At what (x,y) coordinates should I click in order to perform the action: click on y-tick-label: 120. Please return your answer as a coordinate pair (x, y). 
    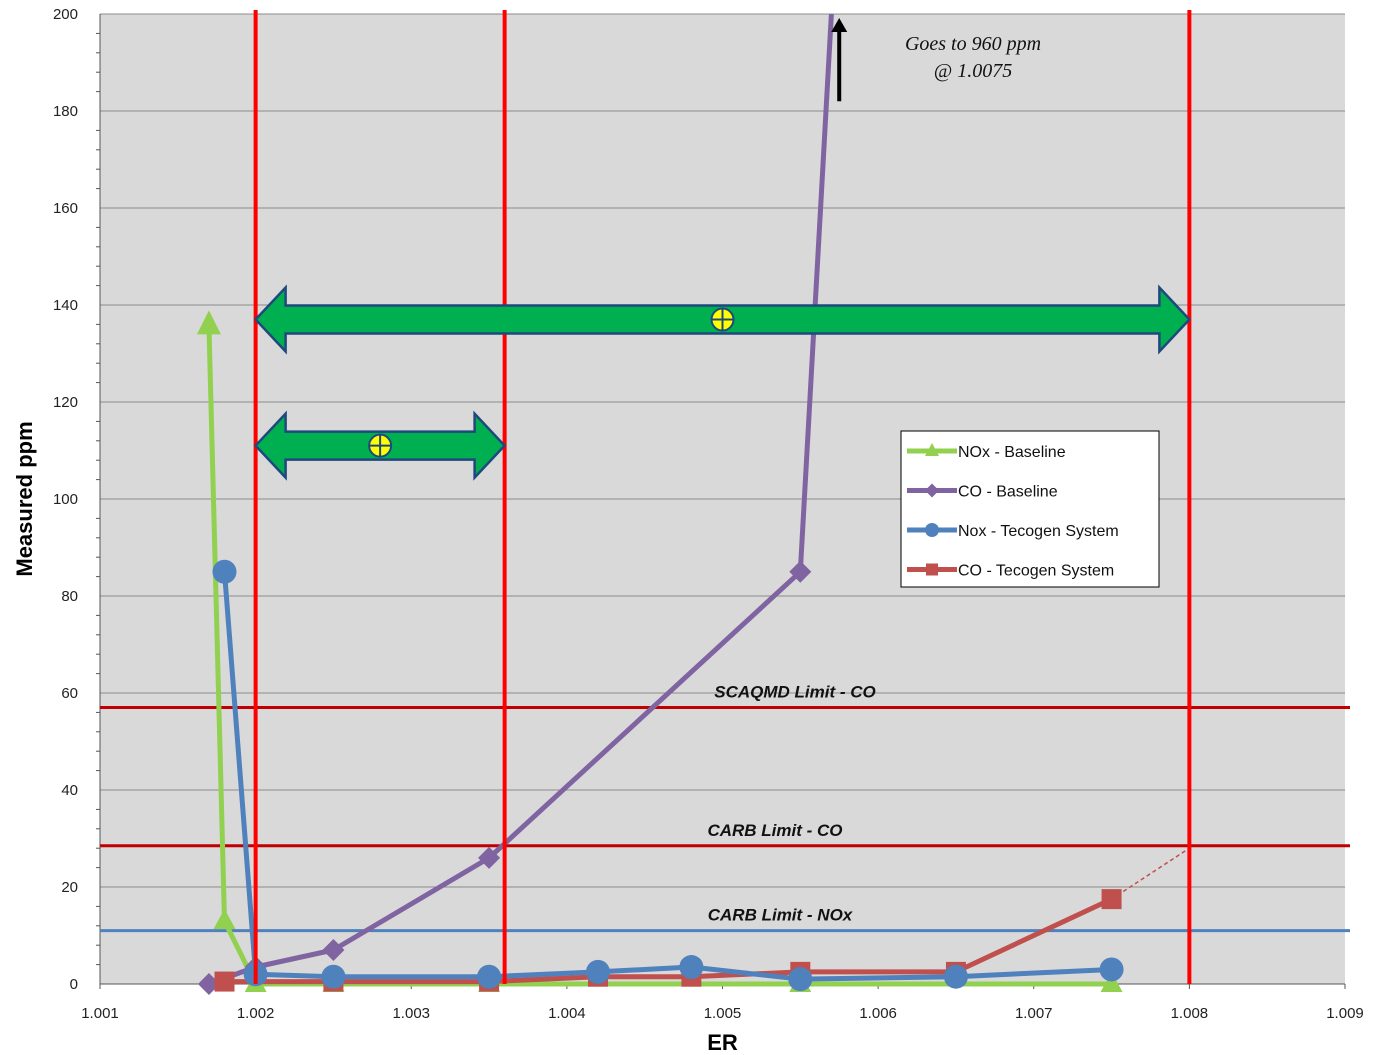
    Looking at the image, I should click on (65, 402).